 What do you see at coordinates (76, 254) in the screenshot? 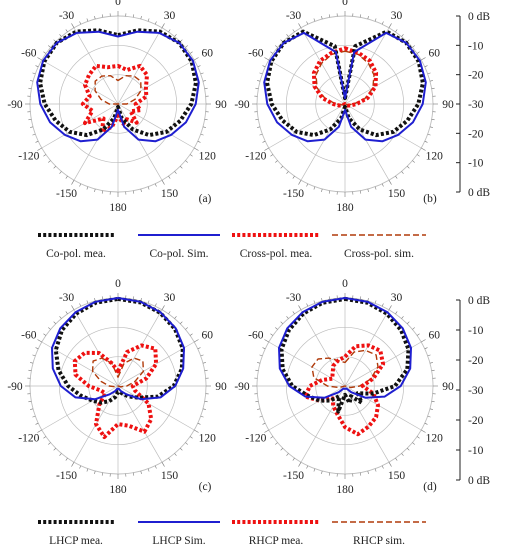
I see `legend-label: Co-pol. mea.` at bounding box center [76, 254].